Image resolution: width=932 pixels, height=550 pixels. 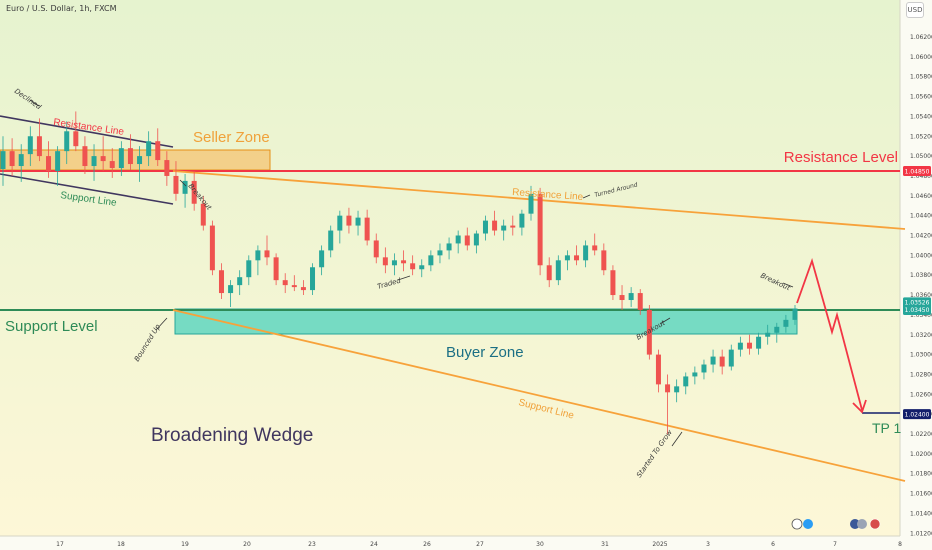 I want to click on label-tp1: TP 1, so click(x=887, y=428).